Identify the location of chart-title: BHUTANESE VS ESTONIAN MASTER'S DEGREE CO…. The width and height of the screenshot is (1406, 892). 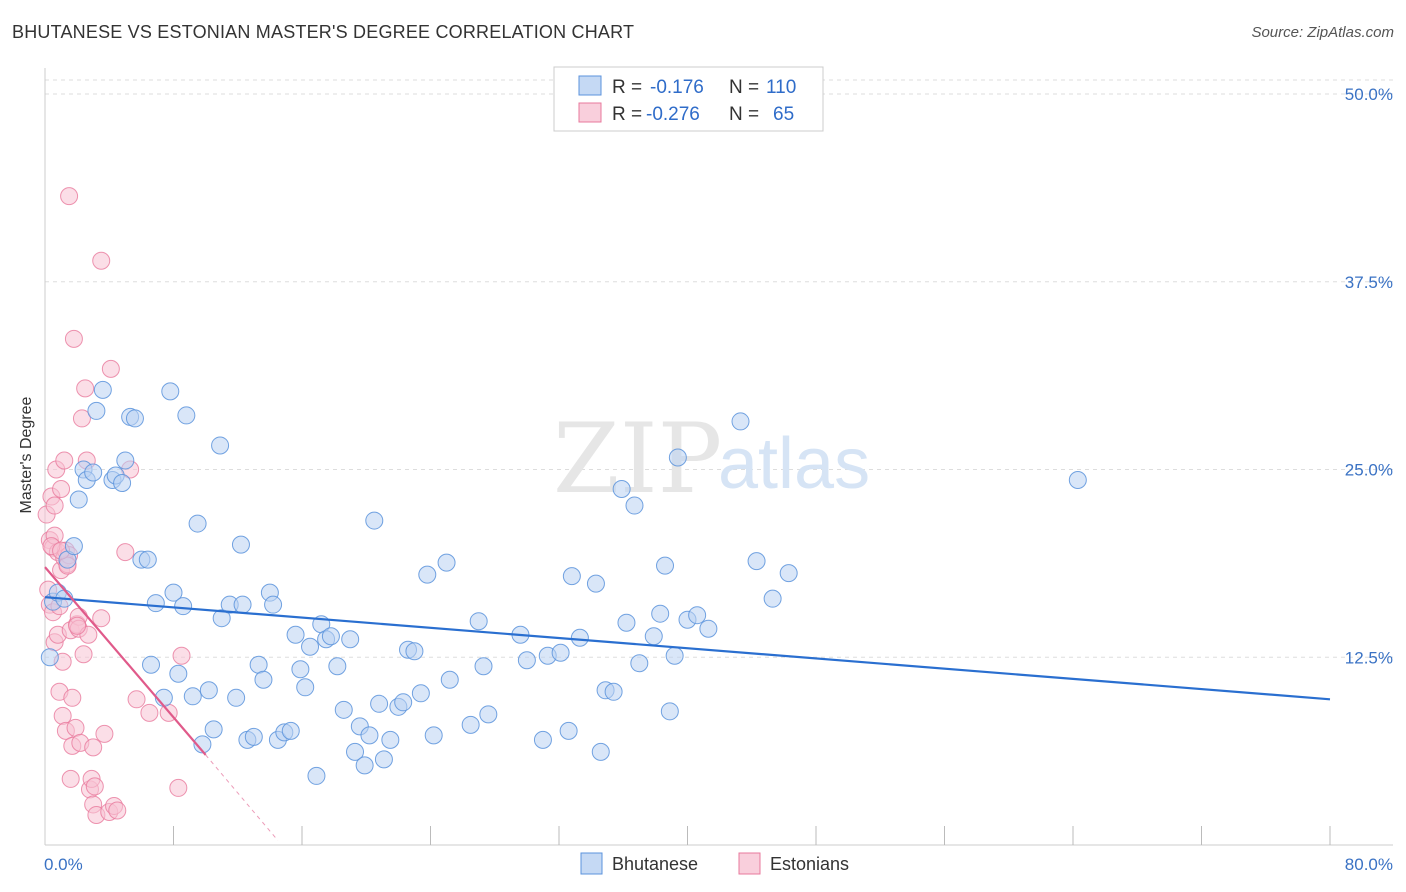
(323, 32).